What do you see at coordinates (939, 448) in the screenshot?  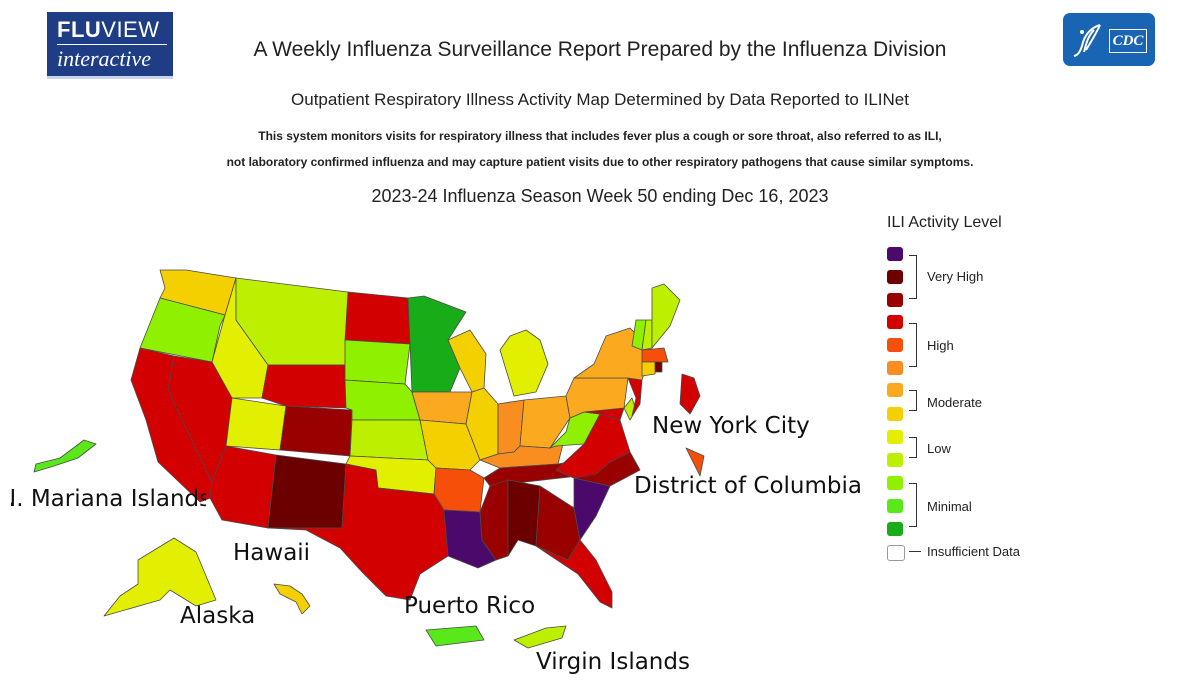 I see `legend-label-low: Low` at bounding box center [939, 448].